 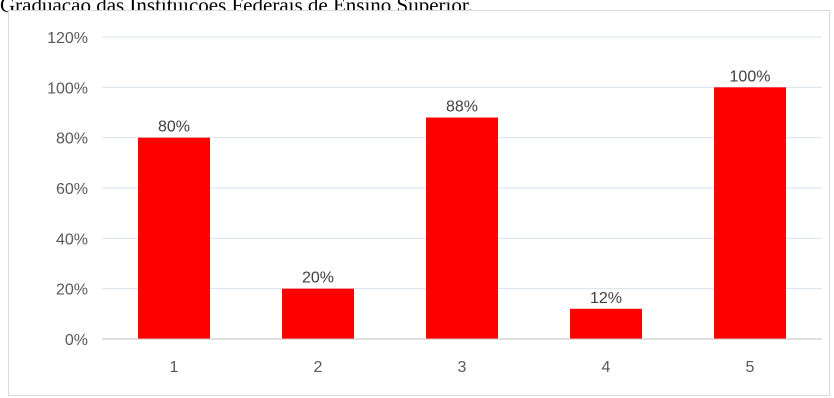 I want to click on y-tick-label: 40%, so click(x=72, y=239).